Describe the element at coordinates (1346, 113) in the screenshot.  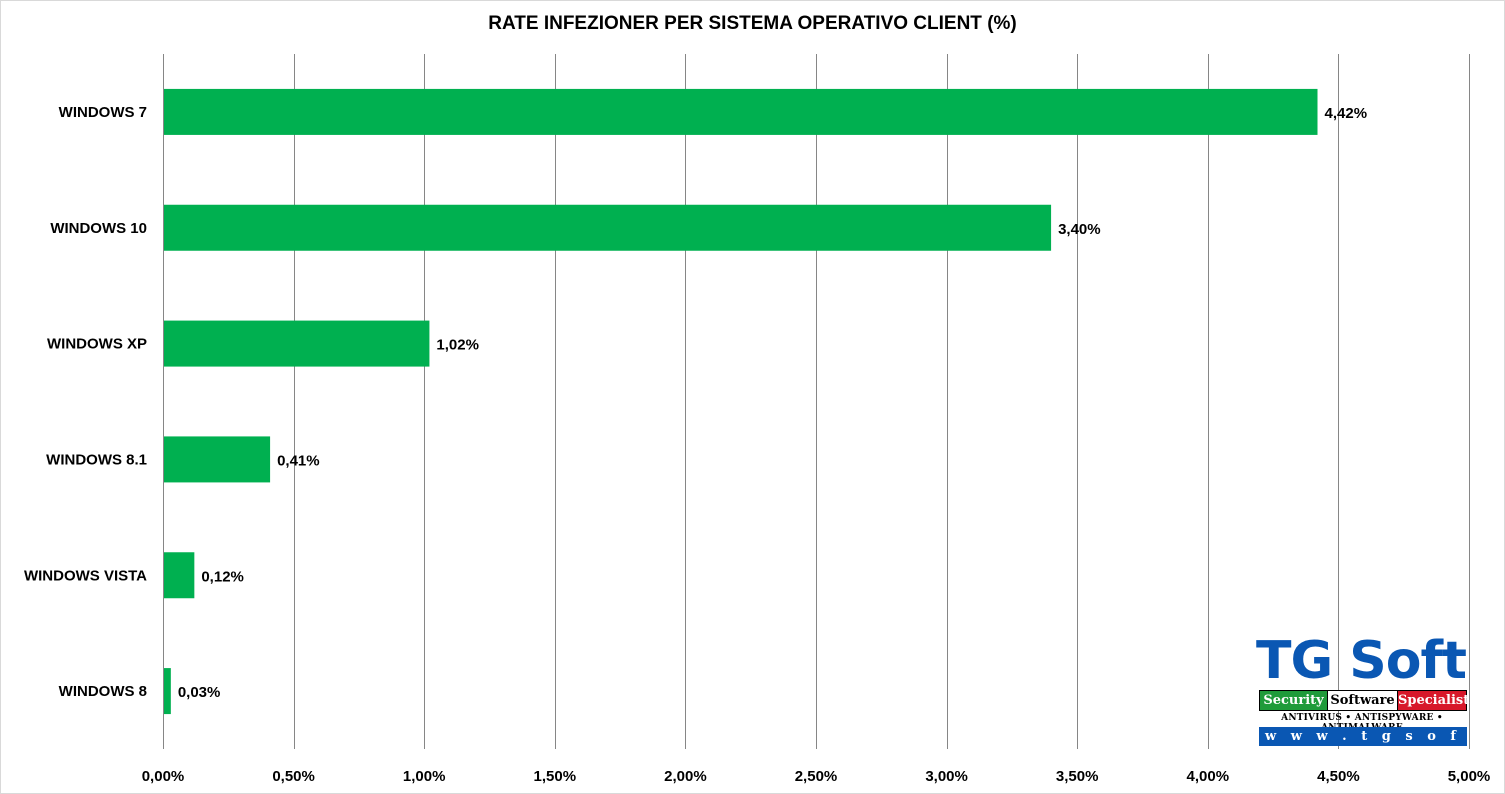
I see `data-label: 4,42%` at that location.